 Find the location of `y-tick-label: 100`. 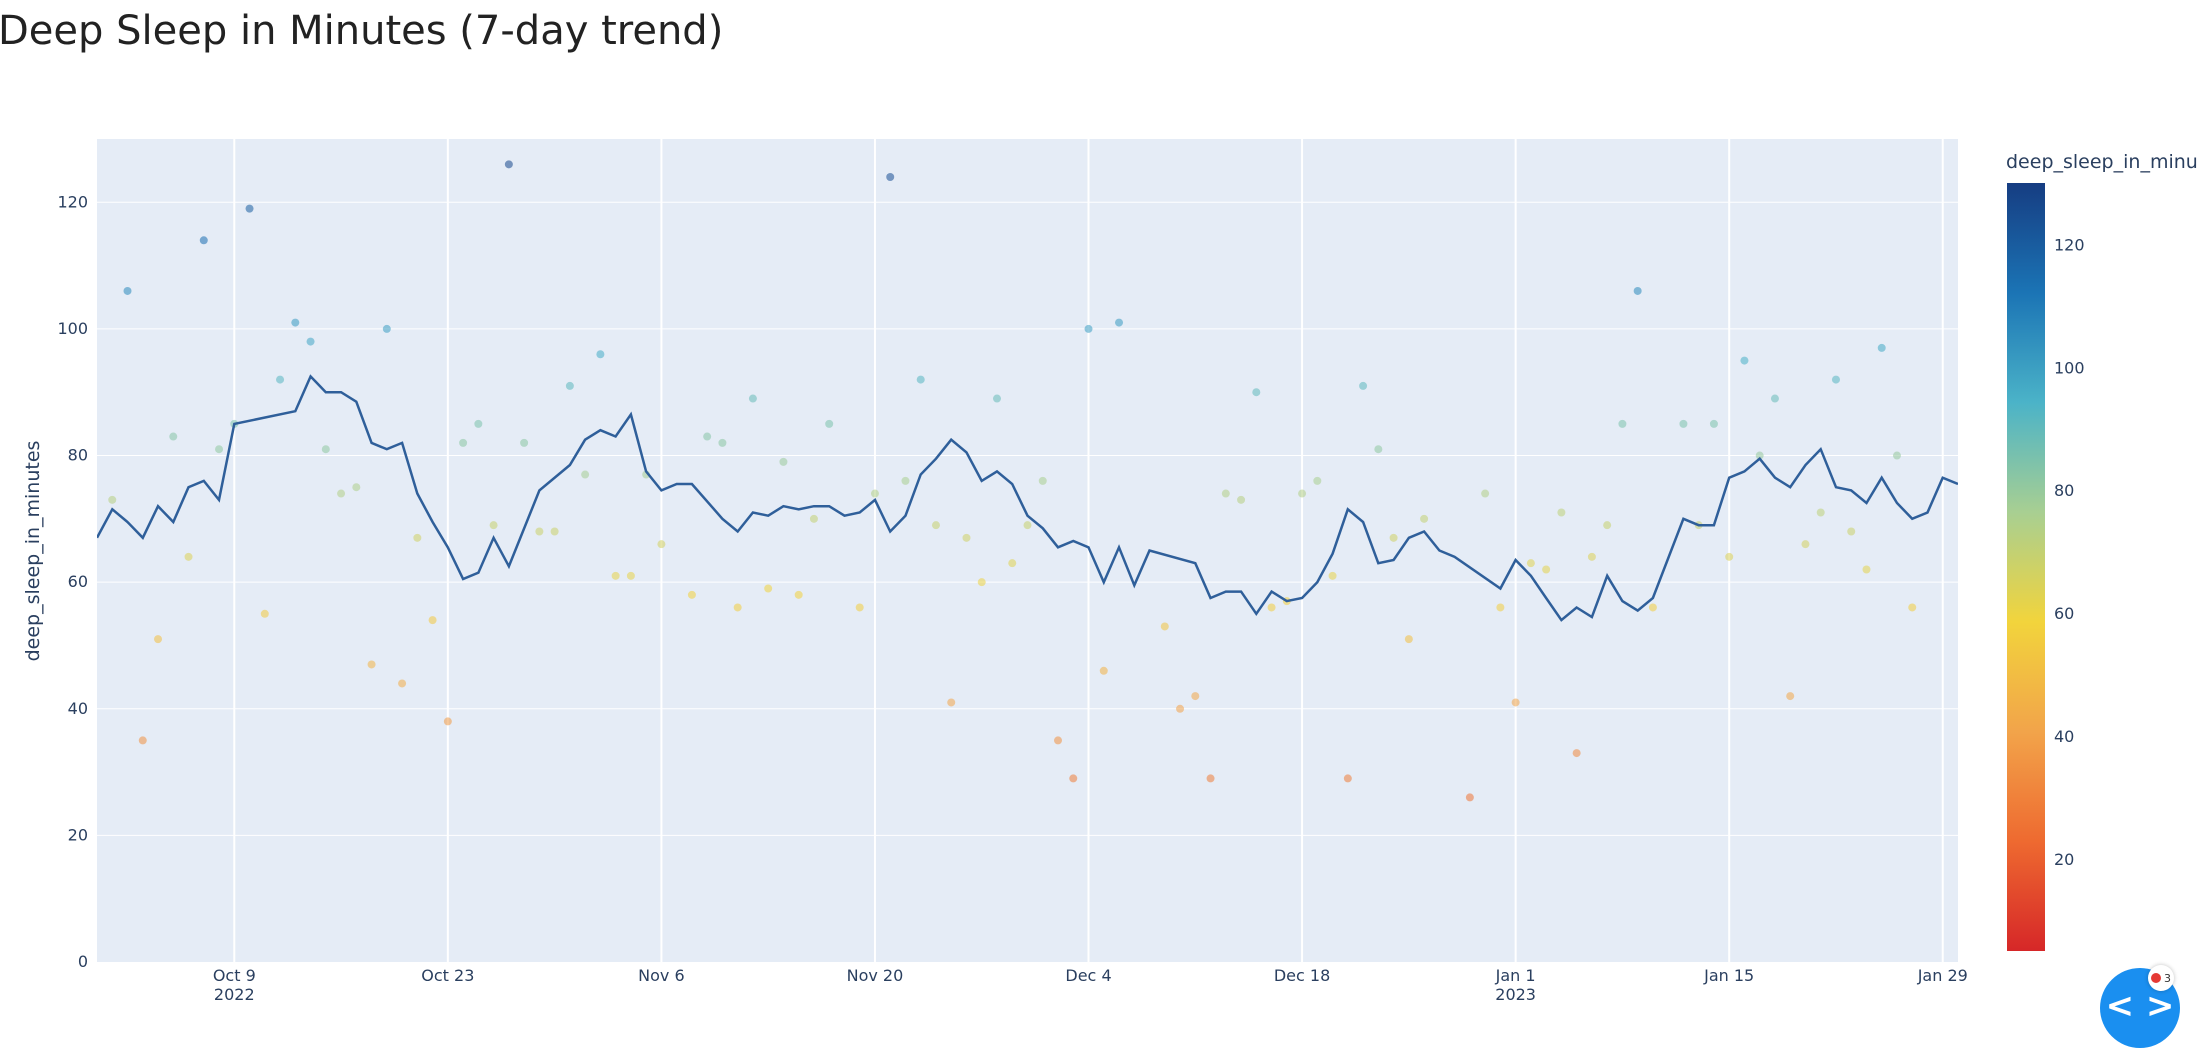

y-tick-label: 100 is located at coordinates (72, 328).